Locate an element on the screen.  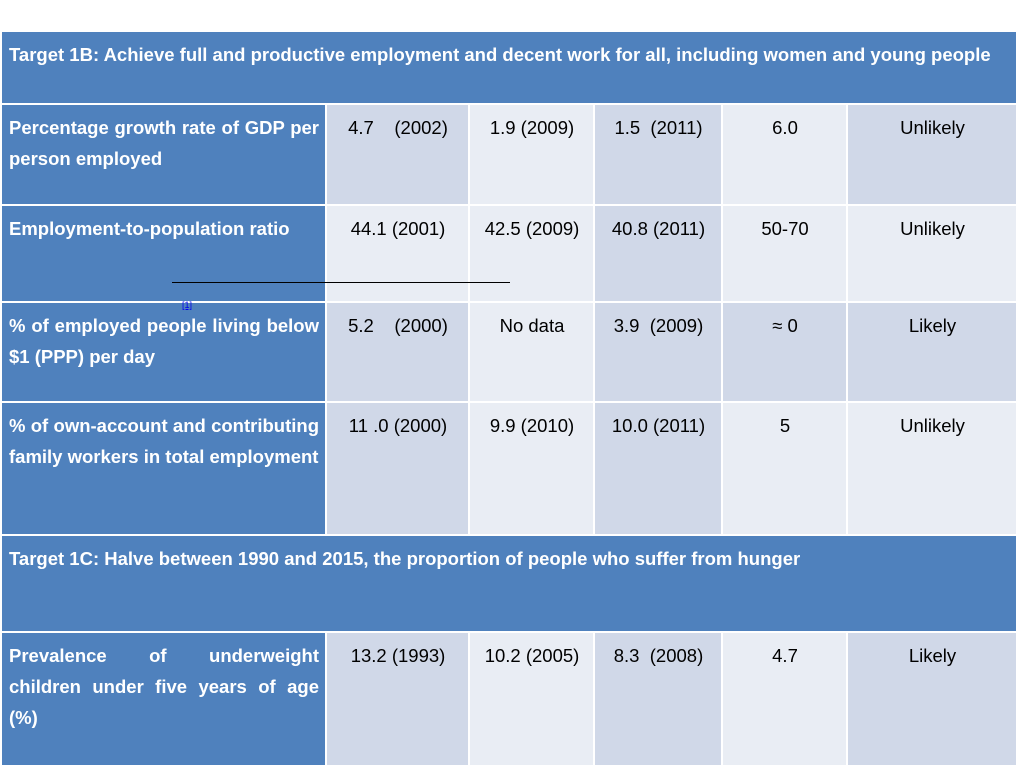
mid-cell: 10.2 (2005) is located at coordinates (531, 699).